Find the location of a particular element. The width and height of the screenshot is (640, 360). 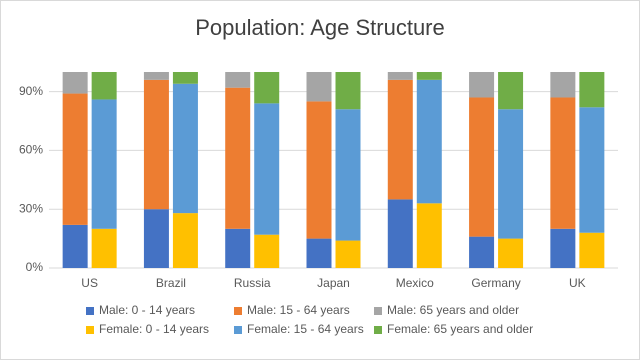

x-tick-label: Germany is located at coordinates (495, 283).